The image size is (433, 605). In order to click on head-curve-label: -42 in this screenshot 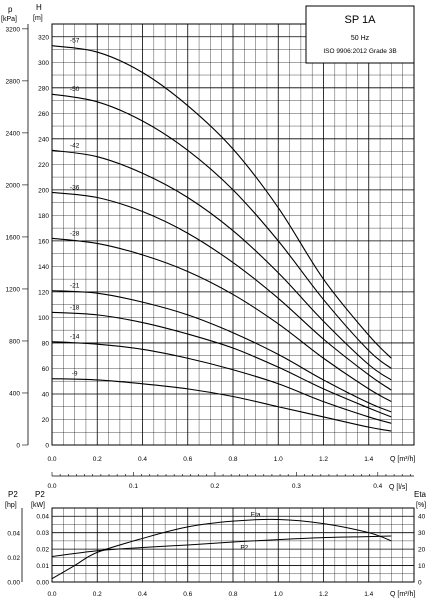, I will do `click(75, 145)`.